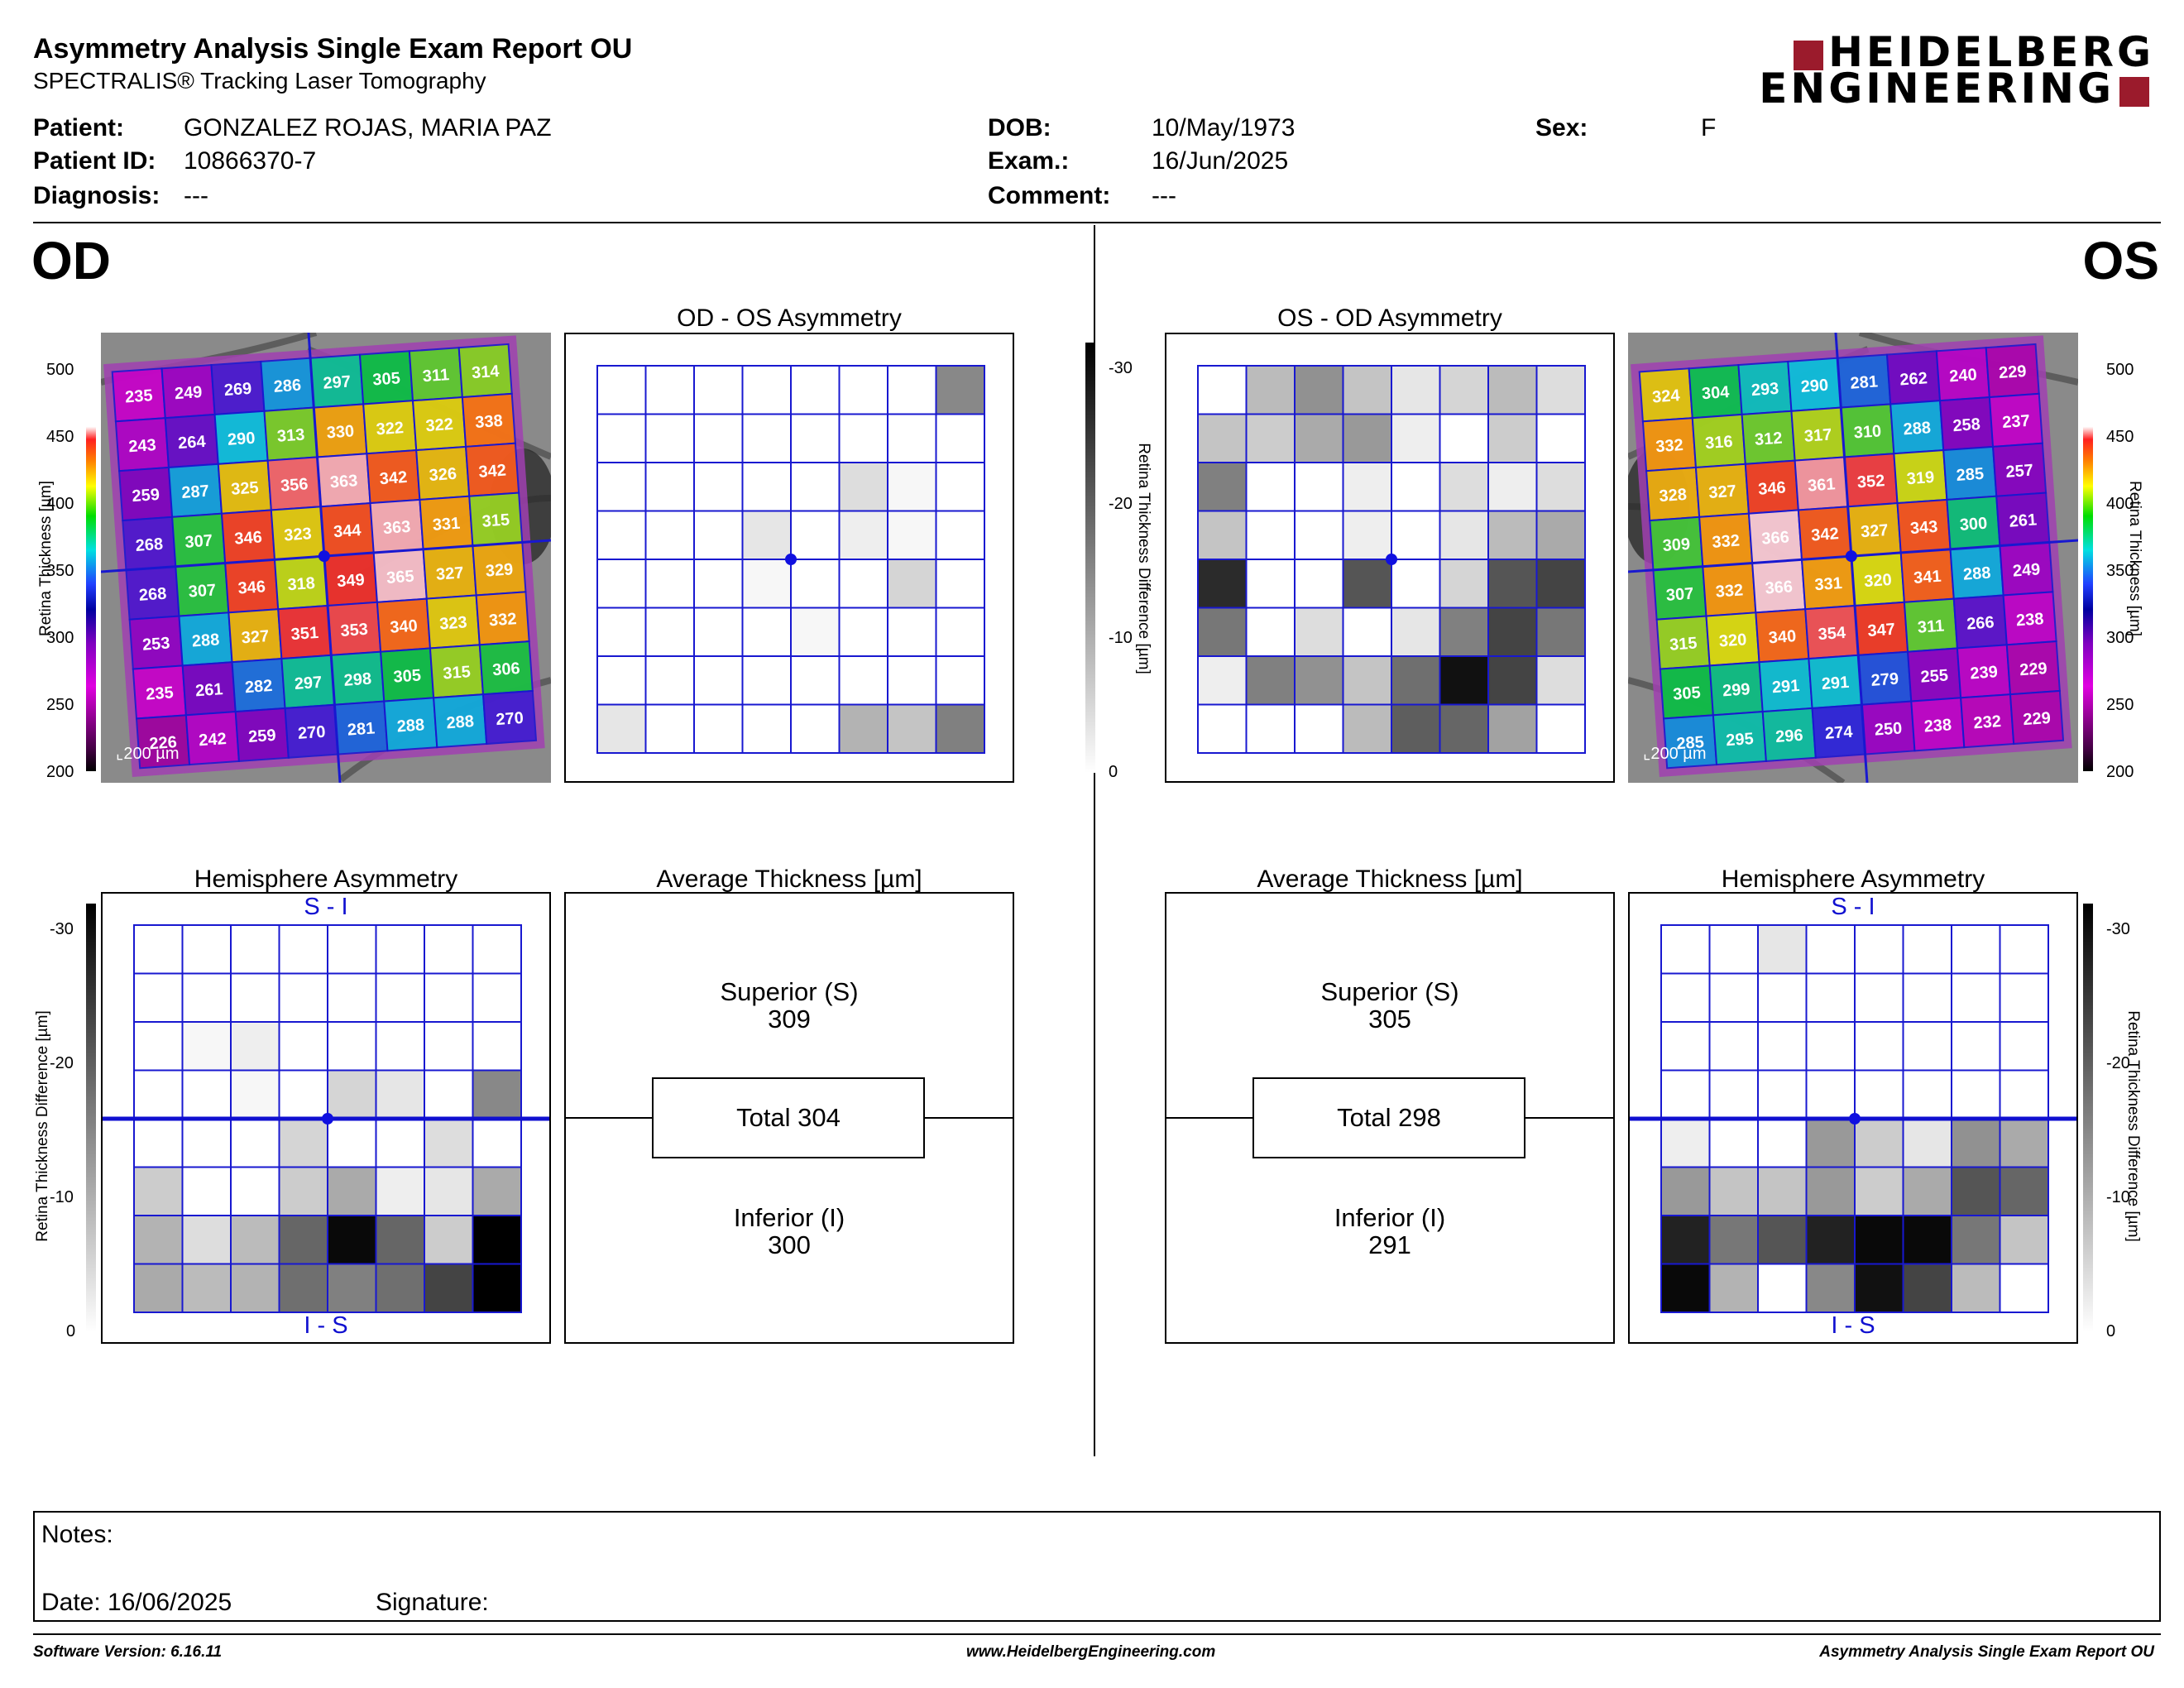  What do you see at coordinates (2118, 1063) in the screenshot?
I see `os-diff-tick: -20` at bounding box center [2118, 1063].